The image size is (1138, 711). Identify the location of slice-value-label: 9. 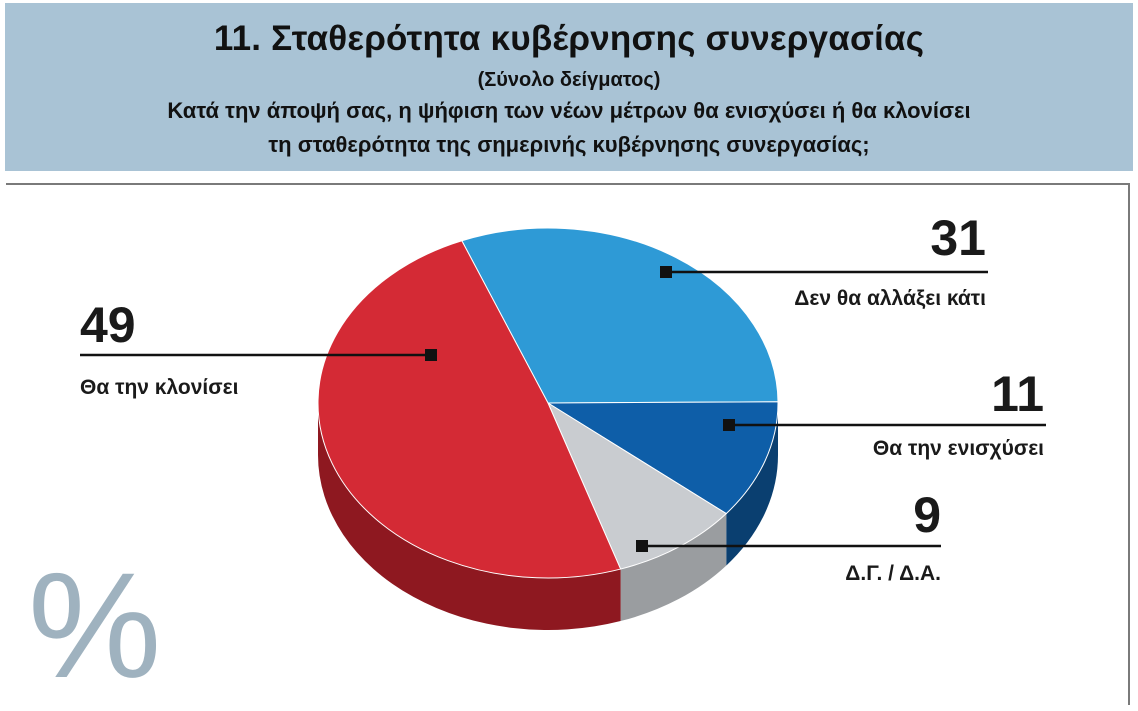
(927, 515).